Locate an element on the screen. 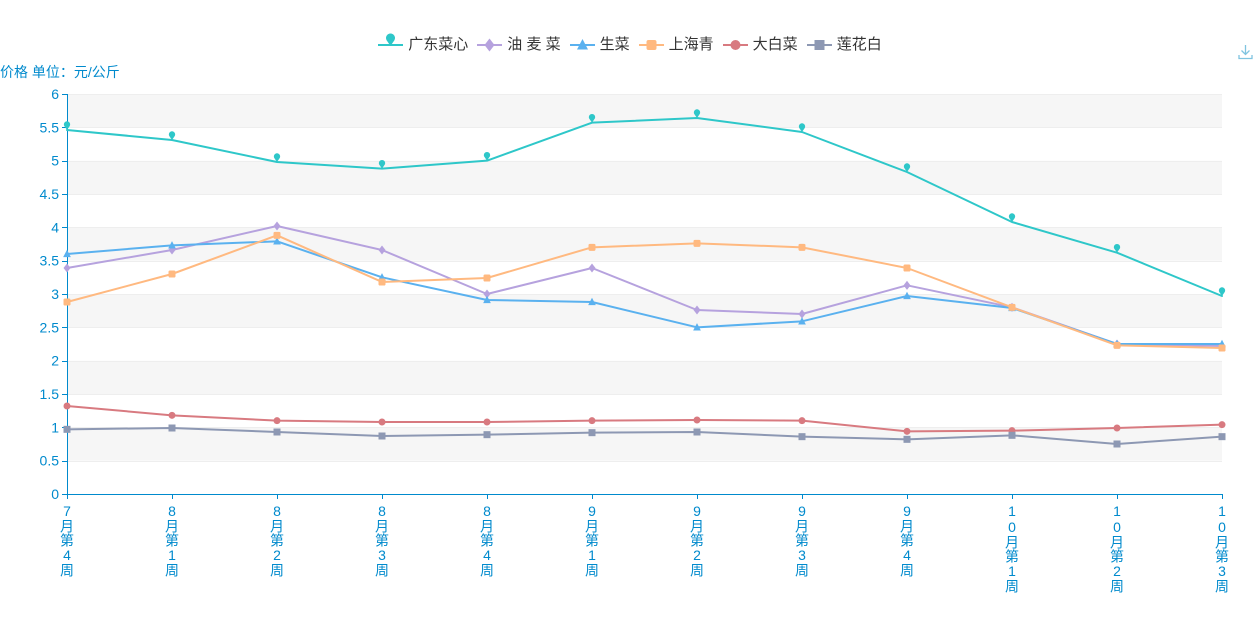  triangle-icon is located at coordinates (582, 44).